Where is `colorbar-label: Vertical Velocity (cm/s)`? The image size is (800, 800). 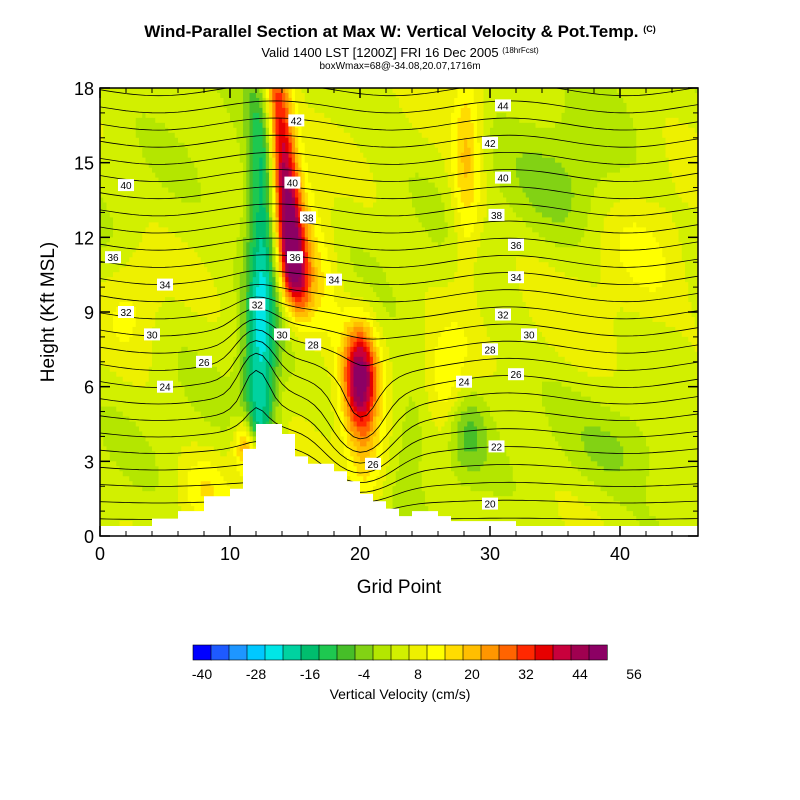 colorbar-label: Vertical Velocity (cm/s) is located at coordinates (400, 694).